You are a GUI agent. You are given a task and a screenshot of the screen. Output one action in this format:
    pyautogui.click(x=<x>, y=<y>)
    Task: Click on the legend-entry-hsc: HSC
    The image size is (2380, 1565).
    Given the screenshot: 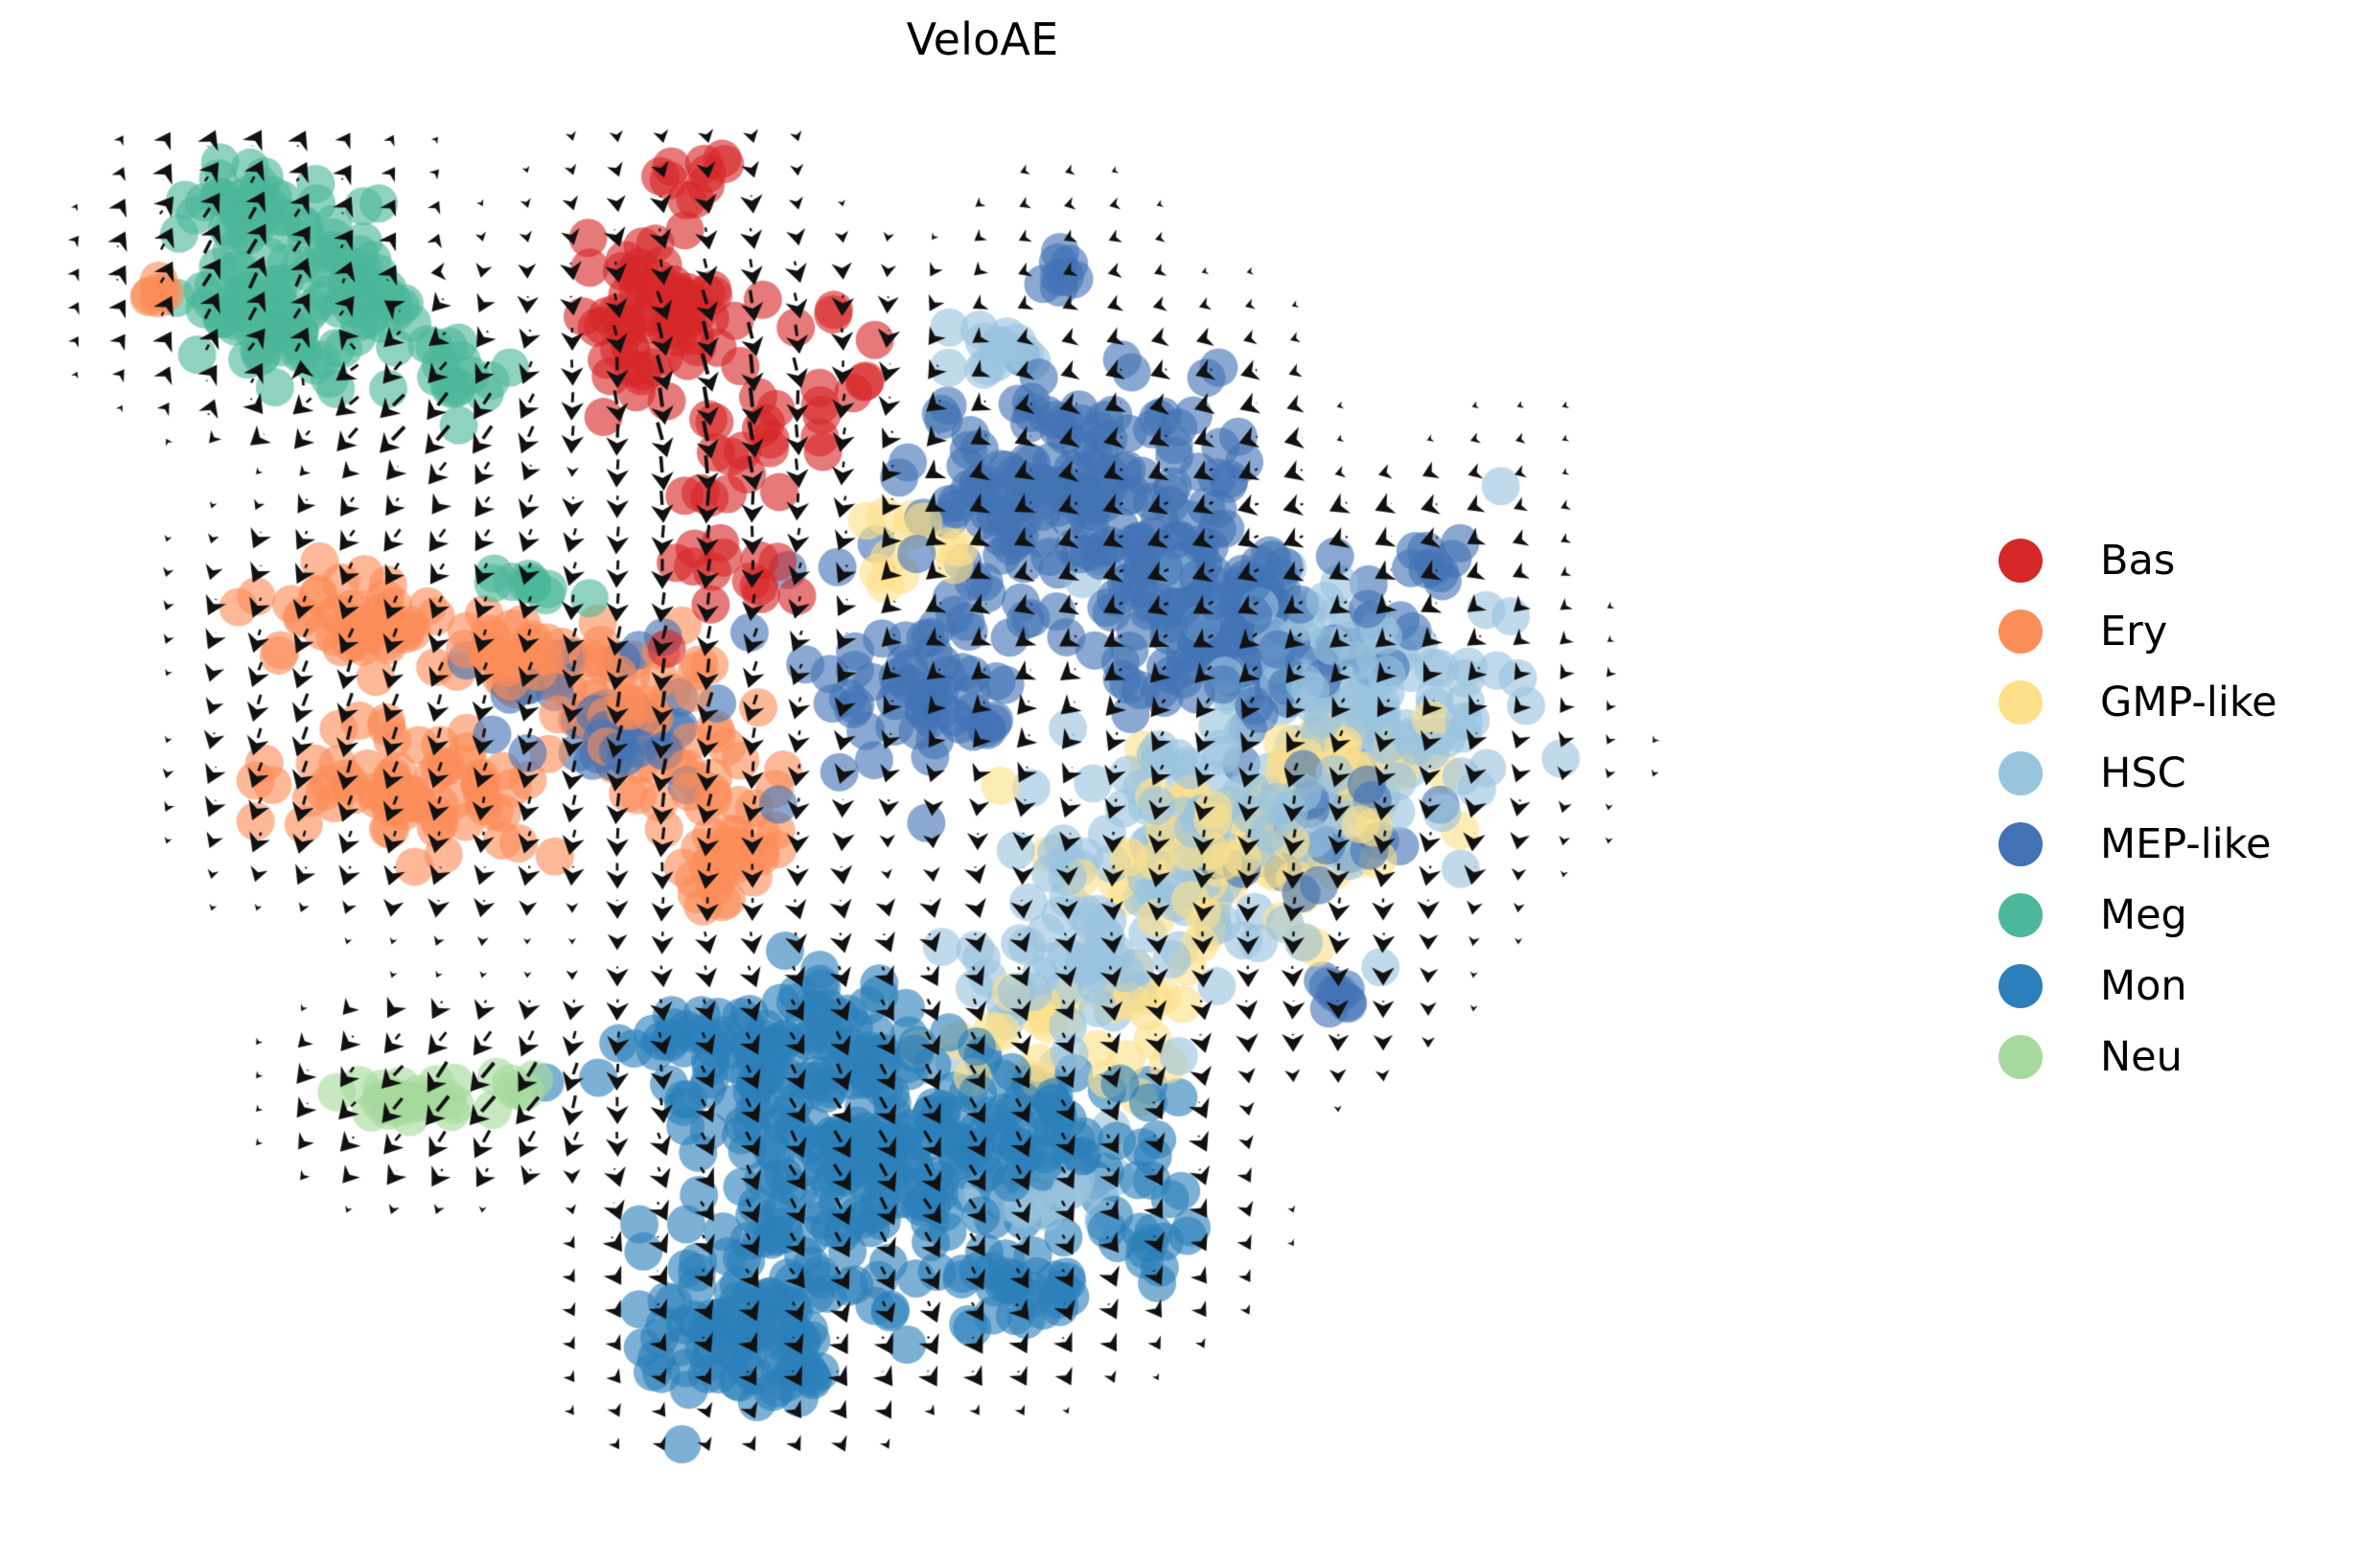 What is the action you would take?
    pyautogui.click(x=2181, y=773)
    